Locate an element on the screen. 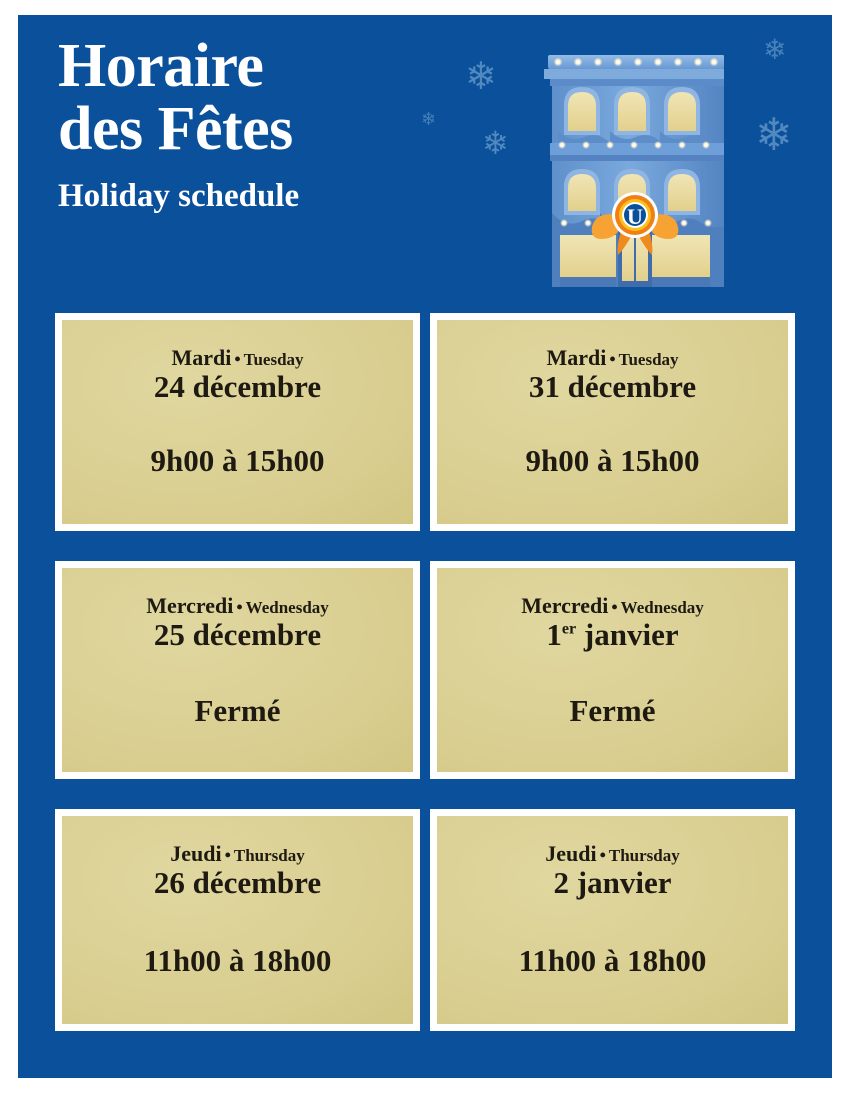 This screenshot has height=1100, width=850. store-badge-u-logo: U is located at coordinates (635, 215).